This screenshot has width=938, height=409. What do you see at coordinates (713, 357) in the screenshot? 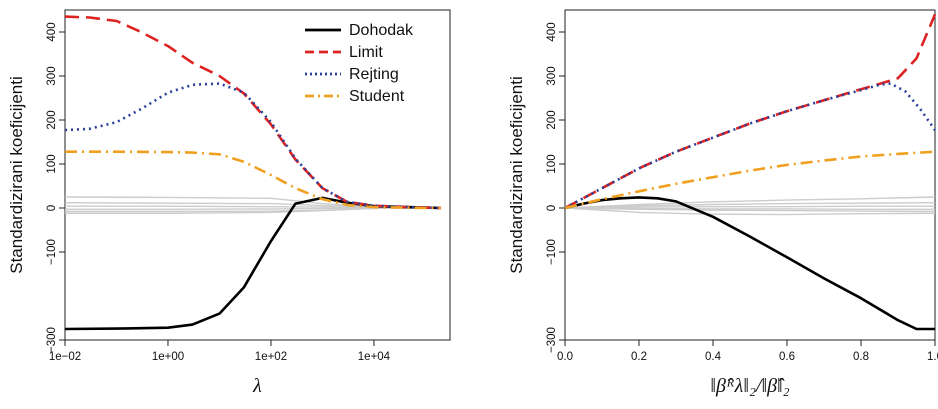
I see `x-tick-label: 0.4` at bounding box center [713, 357].